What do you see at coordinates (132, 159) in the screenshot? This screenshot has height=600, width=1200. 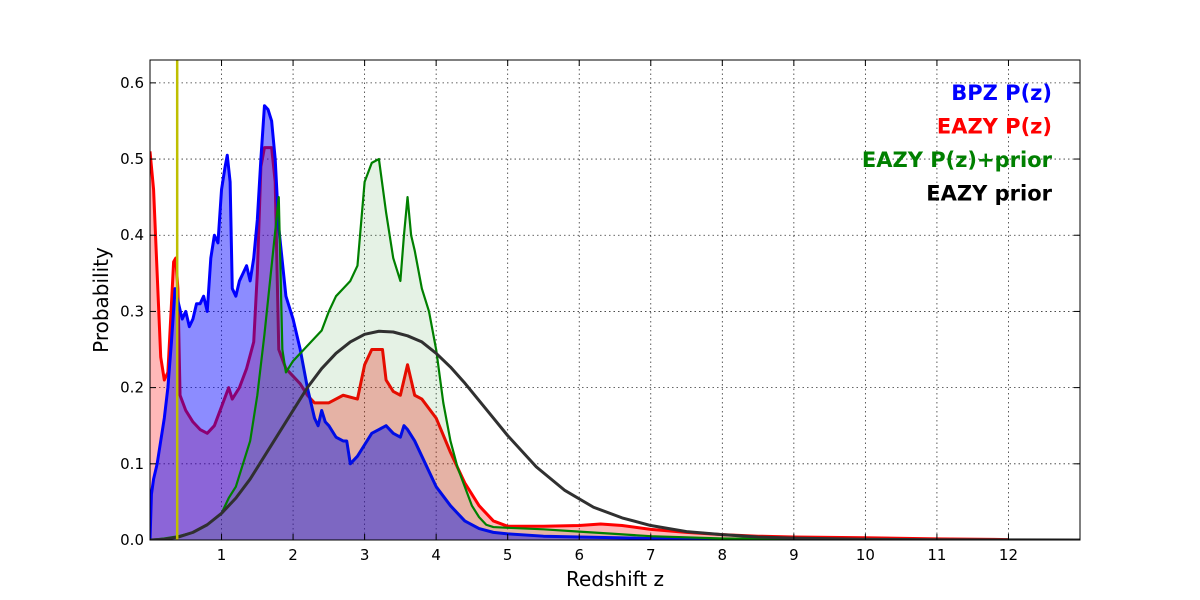 I see `y-tick-label: 0.5` at bounding box center [132, 159].